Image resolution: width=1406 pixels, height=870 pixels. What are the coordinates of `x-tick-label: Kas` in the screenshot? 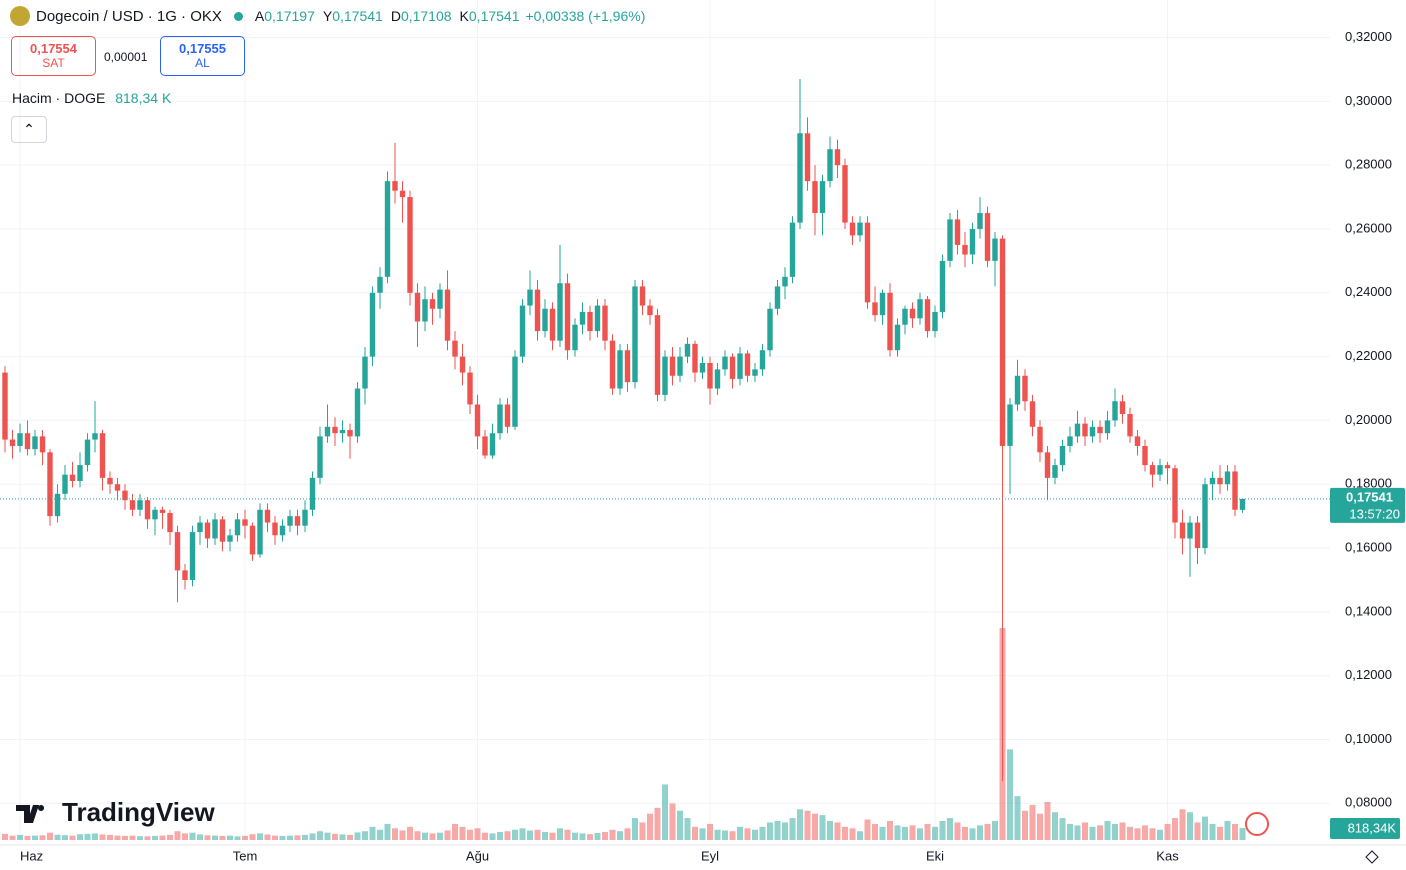 It's located at (1167, 855).